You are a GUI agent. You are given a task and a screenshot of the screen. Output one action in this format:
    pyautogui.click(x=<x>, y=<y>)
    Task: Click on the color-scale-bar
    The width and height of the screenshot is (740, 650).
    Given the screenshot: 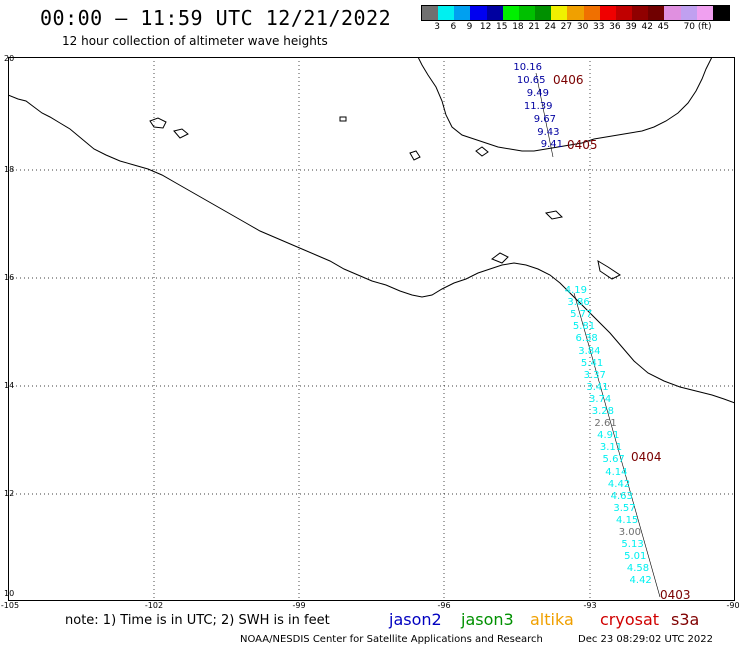 What is the action you would take?
    pyautogui.click(x=575, y=13)
    